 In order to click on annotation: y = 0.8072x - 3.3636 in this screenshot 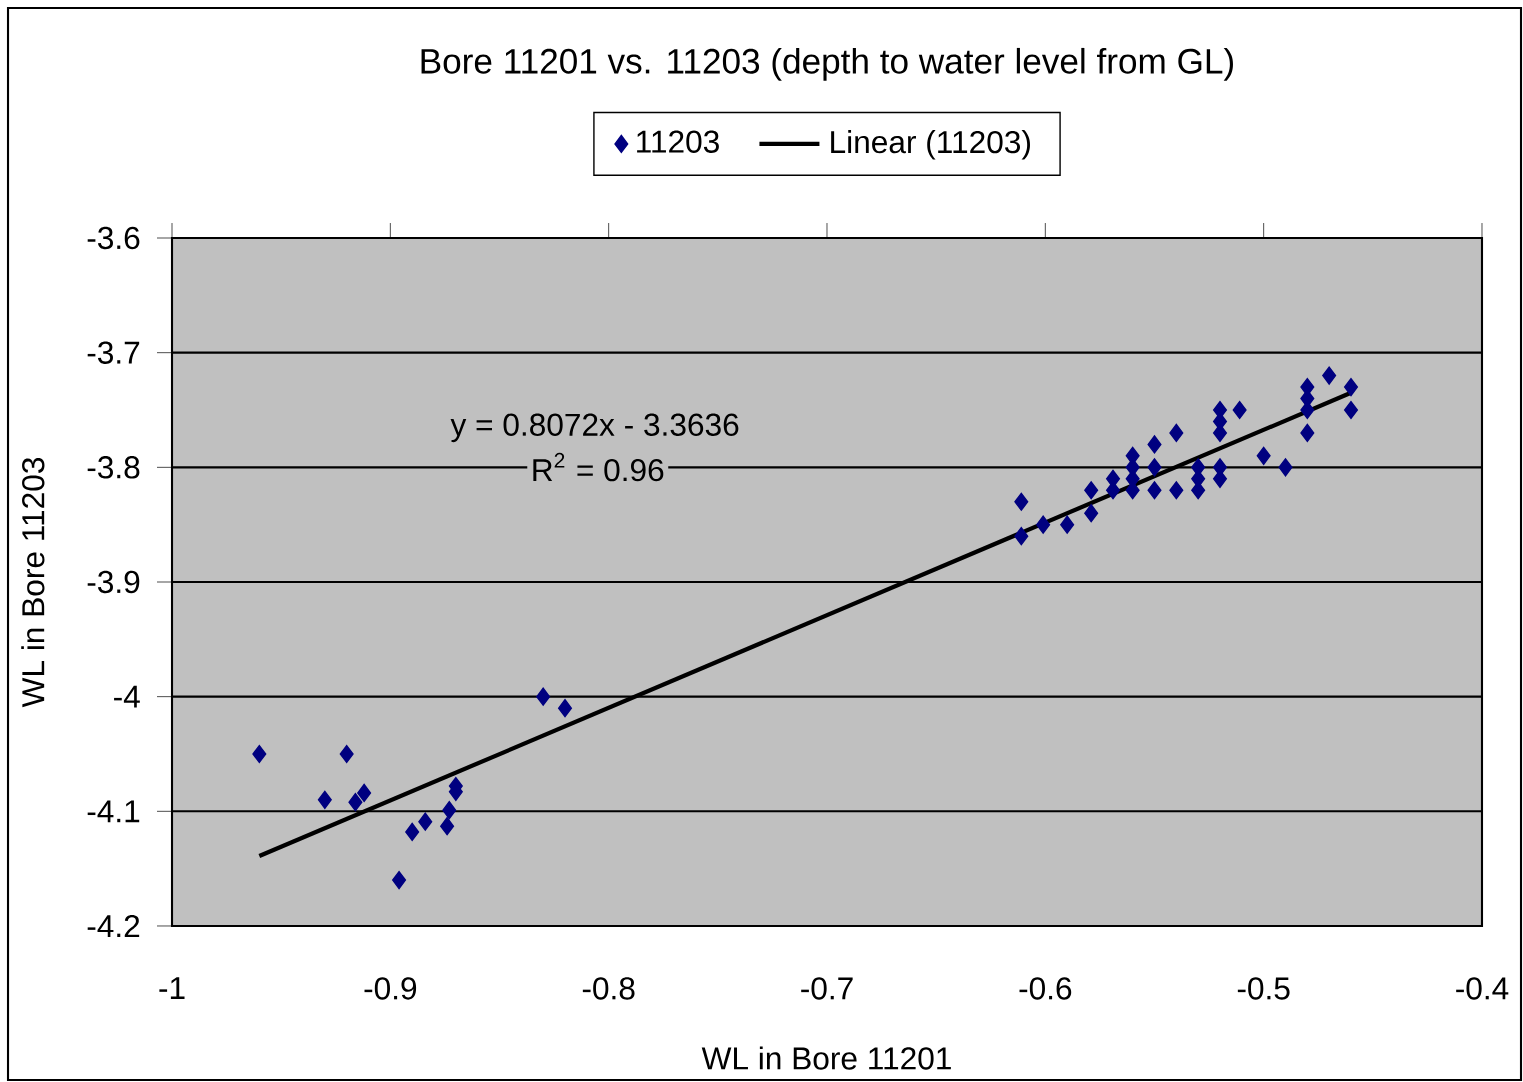, I will do `click(594, 428)`.